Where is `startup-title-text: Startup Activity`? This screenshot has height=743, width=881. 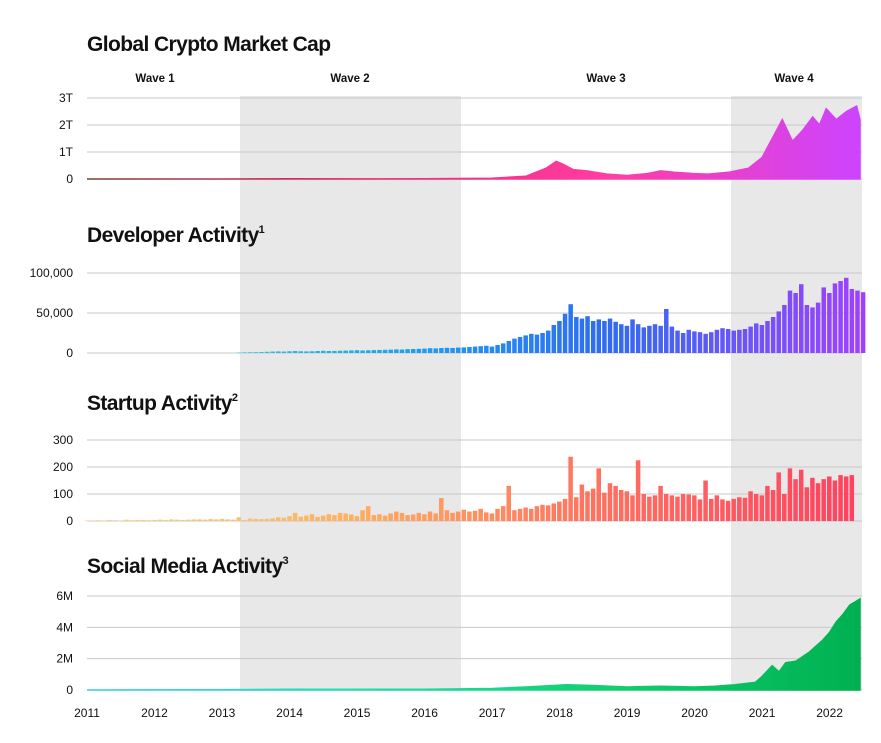 startup-title-text: Startup Activity is located at coordinates (160, 403).